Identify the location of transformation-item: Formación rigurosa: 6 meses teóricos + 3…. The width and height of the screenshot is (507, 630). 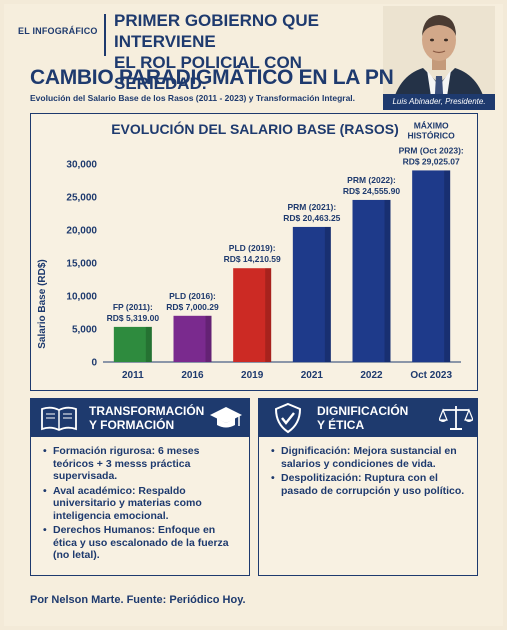
(142, 464).